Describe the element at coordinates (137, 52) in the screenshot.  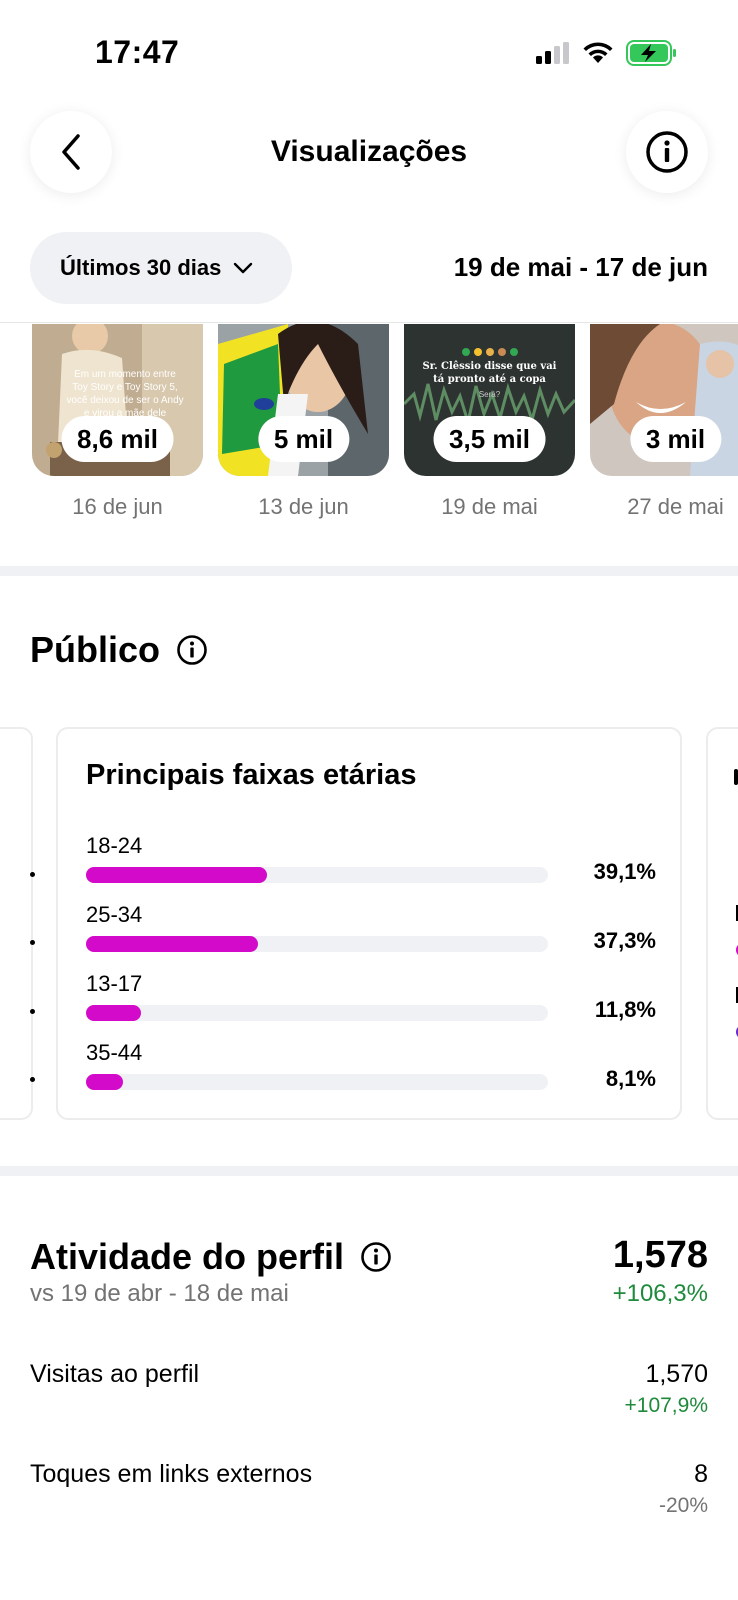
I see `status-time: 17:47` at that location.